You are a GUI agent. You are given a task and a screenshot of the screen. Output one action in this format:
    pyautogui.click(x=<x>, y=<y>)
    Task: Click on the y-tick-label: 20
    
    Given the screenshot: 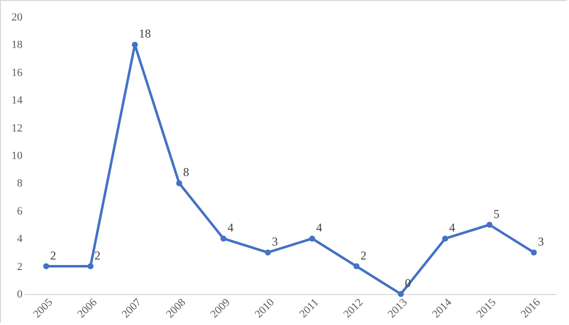 What is the action you would take?
    pyautogui.click(x=17, y=18)
    